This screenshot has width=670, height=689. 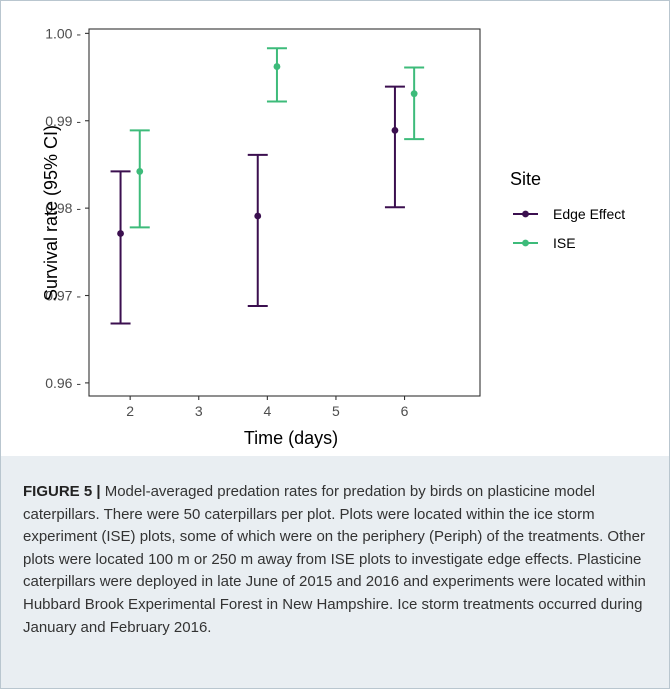 What do you see at coordinates (63, 296) in the screenshot?
I see `y-tick-label: 0.97 -` at bounding box center [63, 296].